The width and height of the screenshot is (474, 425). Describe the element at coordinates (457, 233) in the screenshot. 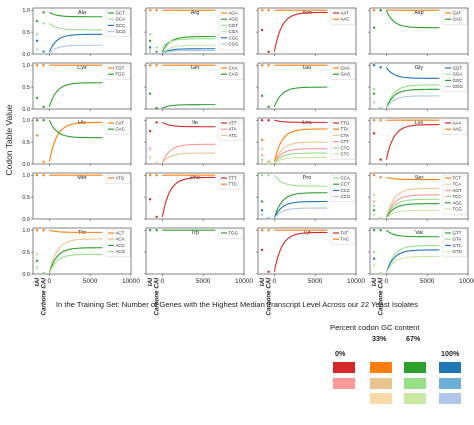

I see `legend-codon-label: GTT` at that location.